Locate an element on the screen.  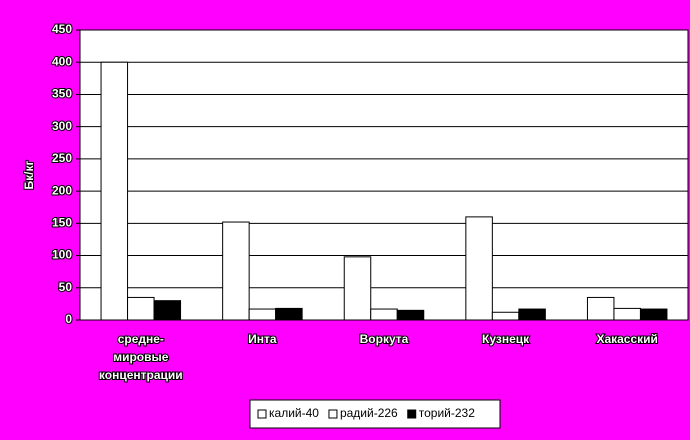
legend-label: радий-226 is located at coordinates (369, 413).